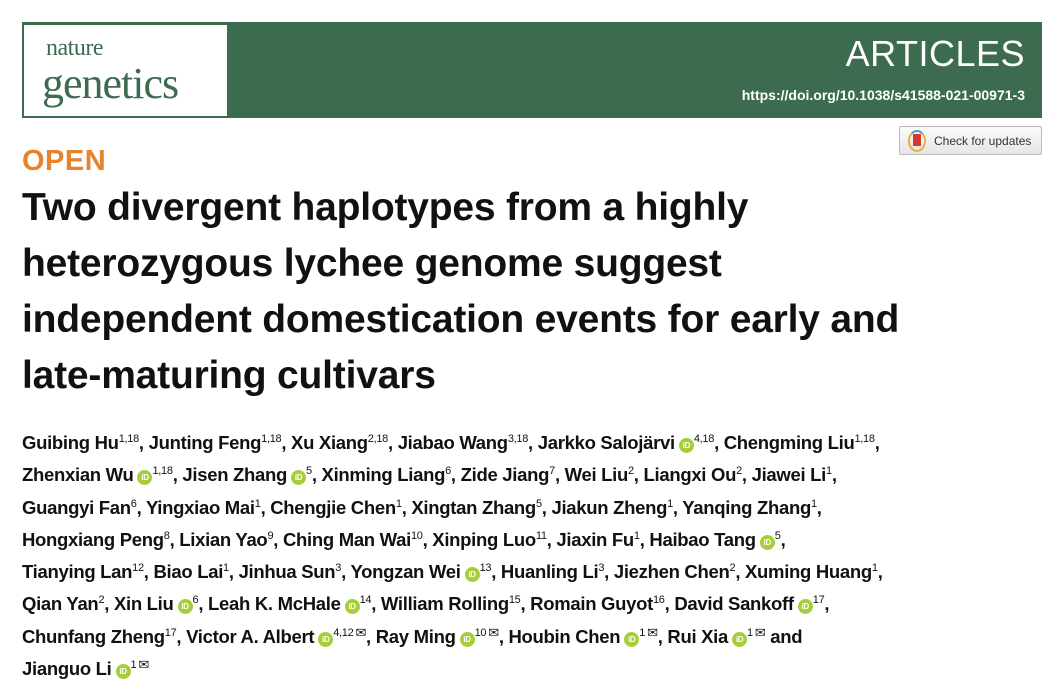 The image size is (1062, 693). What do you see at coordinates (704, 439) in the screenshot?
I see `affiliation-superscript: 4,18` at bounding box center [704, 439].